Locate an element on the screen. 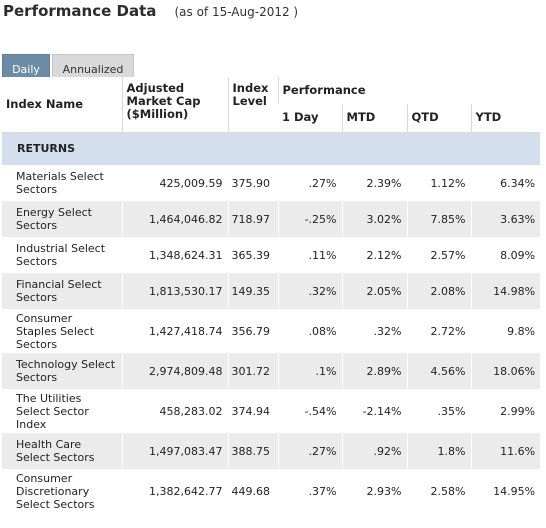  tab-annualized: Annualized is located at coordinates (93, 66).